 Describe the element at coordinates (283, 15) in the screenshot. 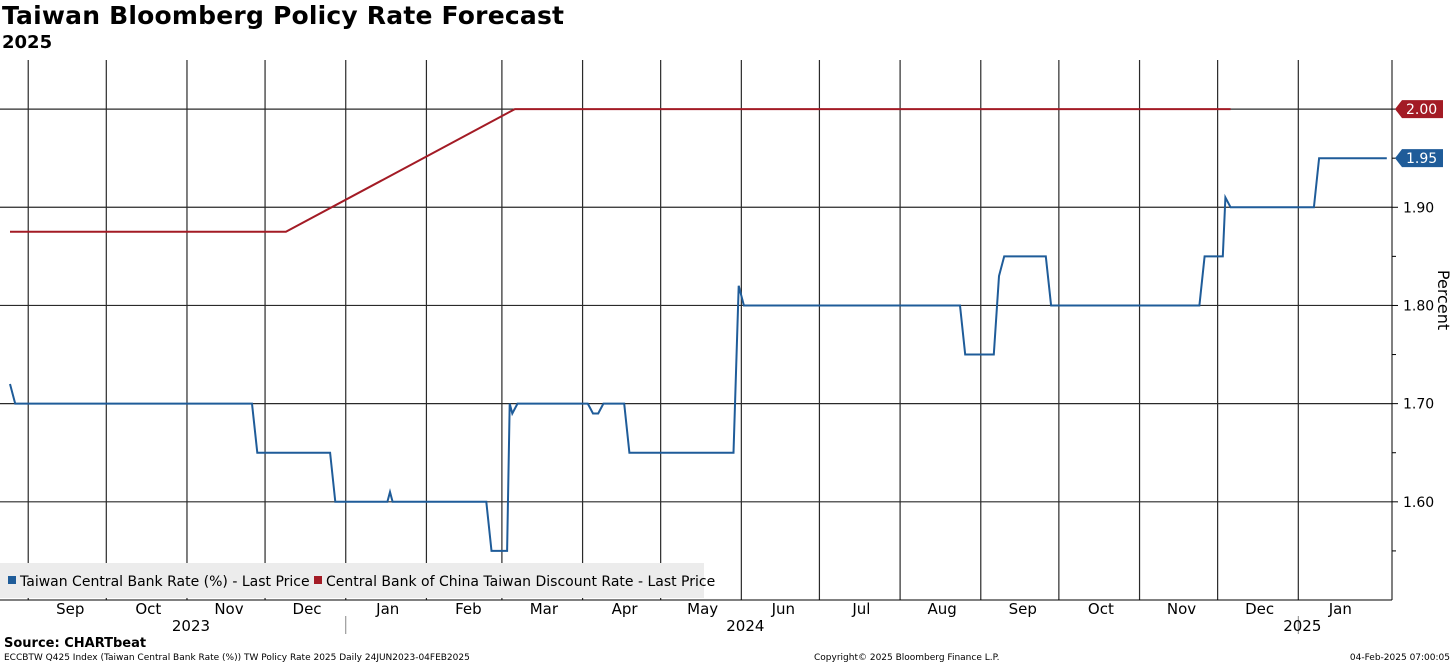

I see `page-title: Taiwan Bloomberg Policy Rate Forecast` at that location.